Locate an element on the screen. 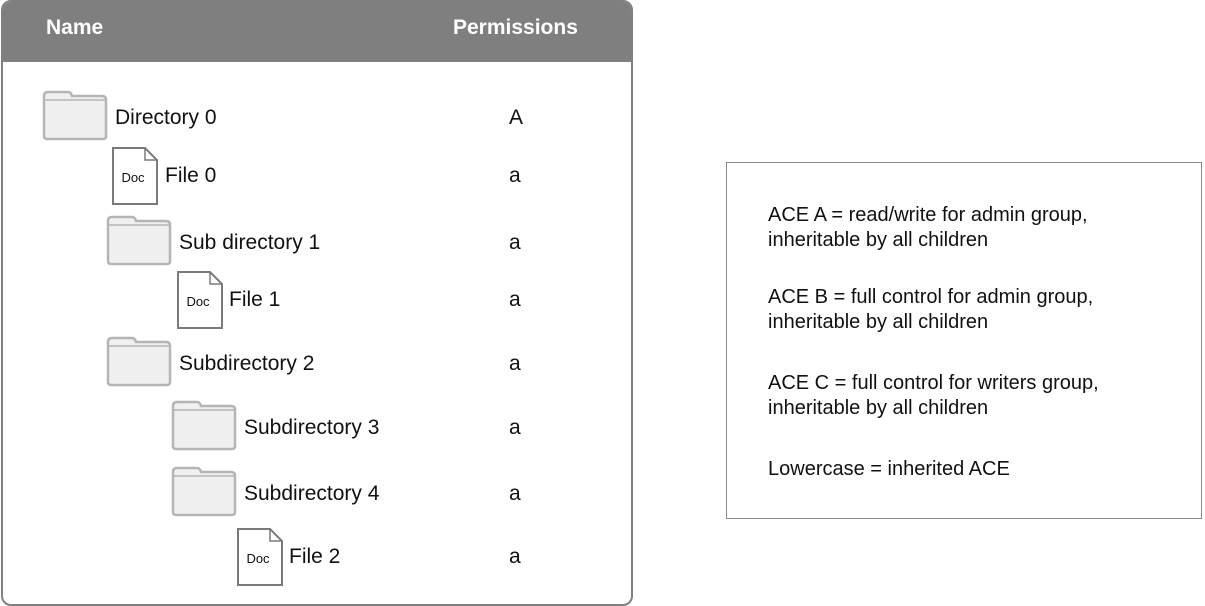 Image resolution: width=1205 pixels, height=606 pixels. row-name: Subdirectory 3 is located at coordinates (312, 427).